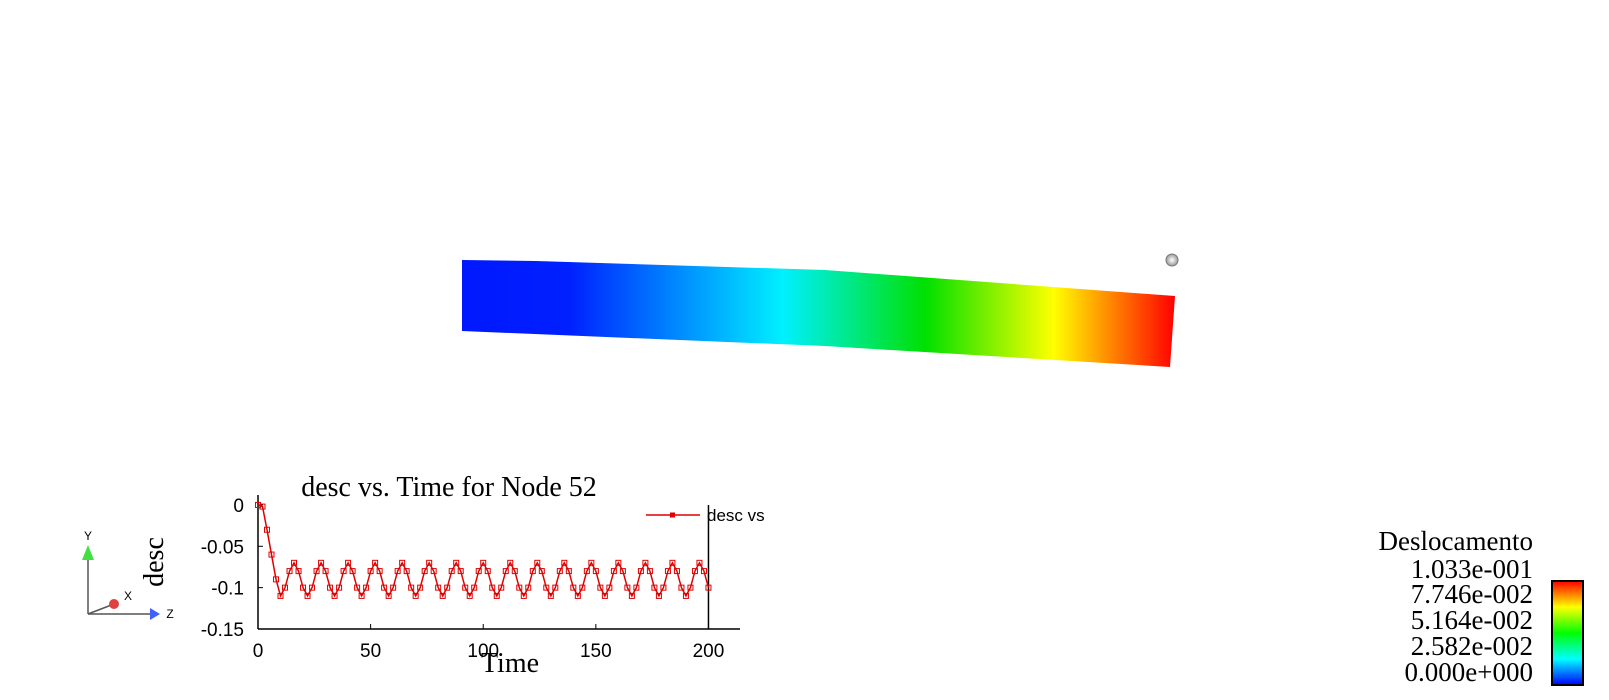  What do you see at coordinates (736, 515) in the screenshot?
I see `legend-label: desc vs` at bounding box center [736, 515].